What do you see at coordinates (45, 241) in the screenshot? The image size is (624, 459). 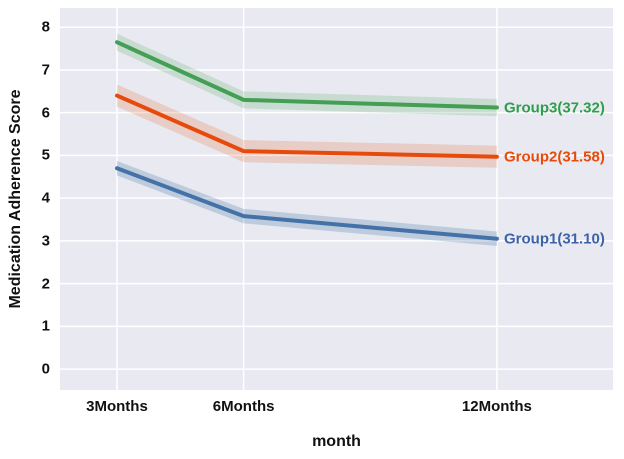 I see `y-tick-label-3: 3` at bounding box center [45, 241].